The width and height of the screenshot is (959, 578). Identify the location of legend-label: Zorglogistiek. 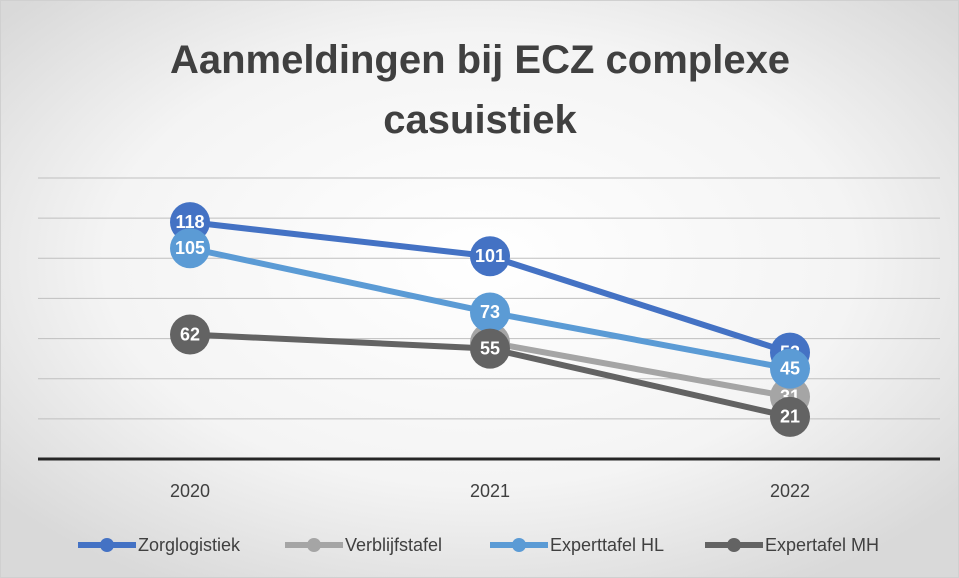
(189, 545).